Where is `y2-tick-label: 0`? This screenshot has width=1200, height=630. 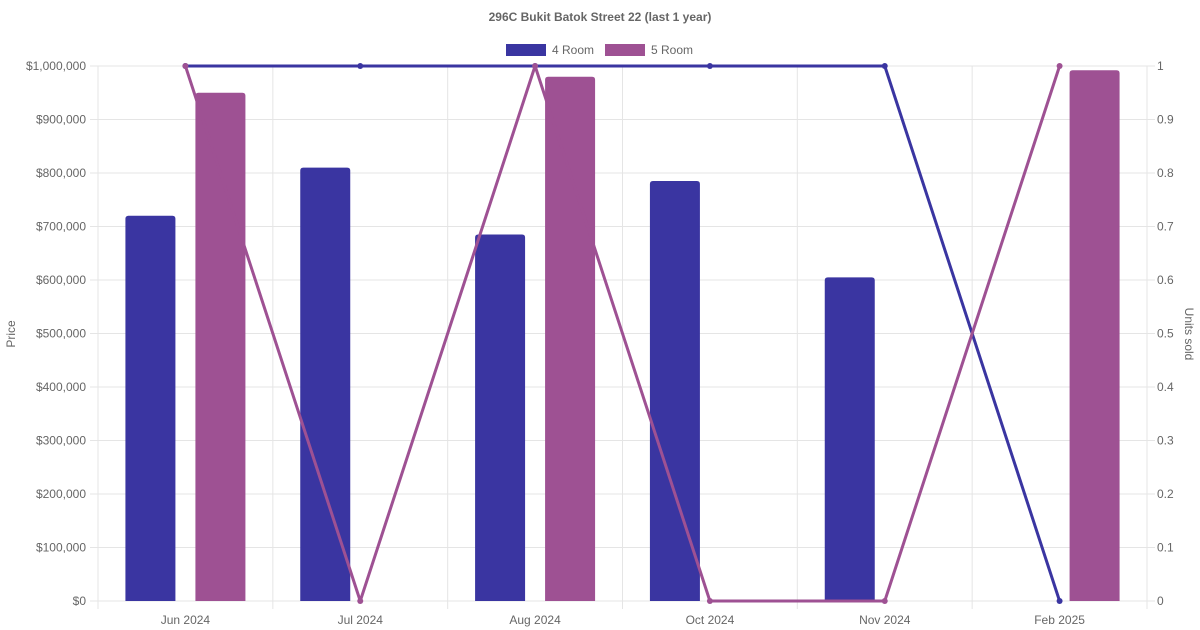
y2-tick-label: 0 is located at coordinates (1160, 601).